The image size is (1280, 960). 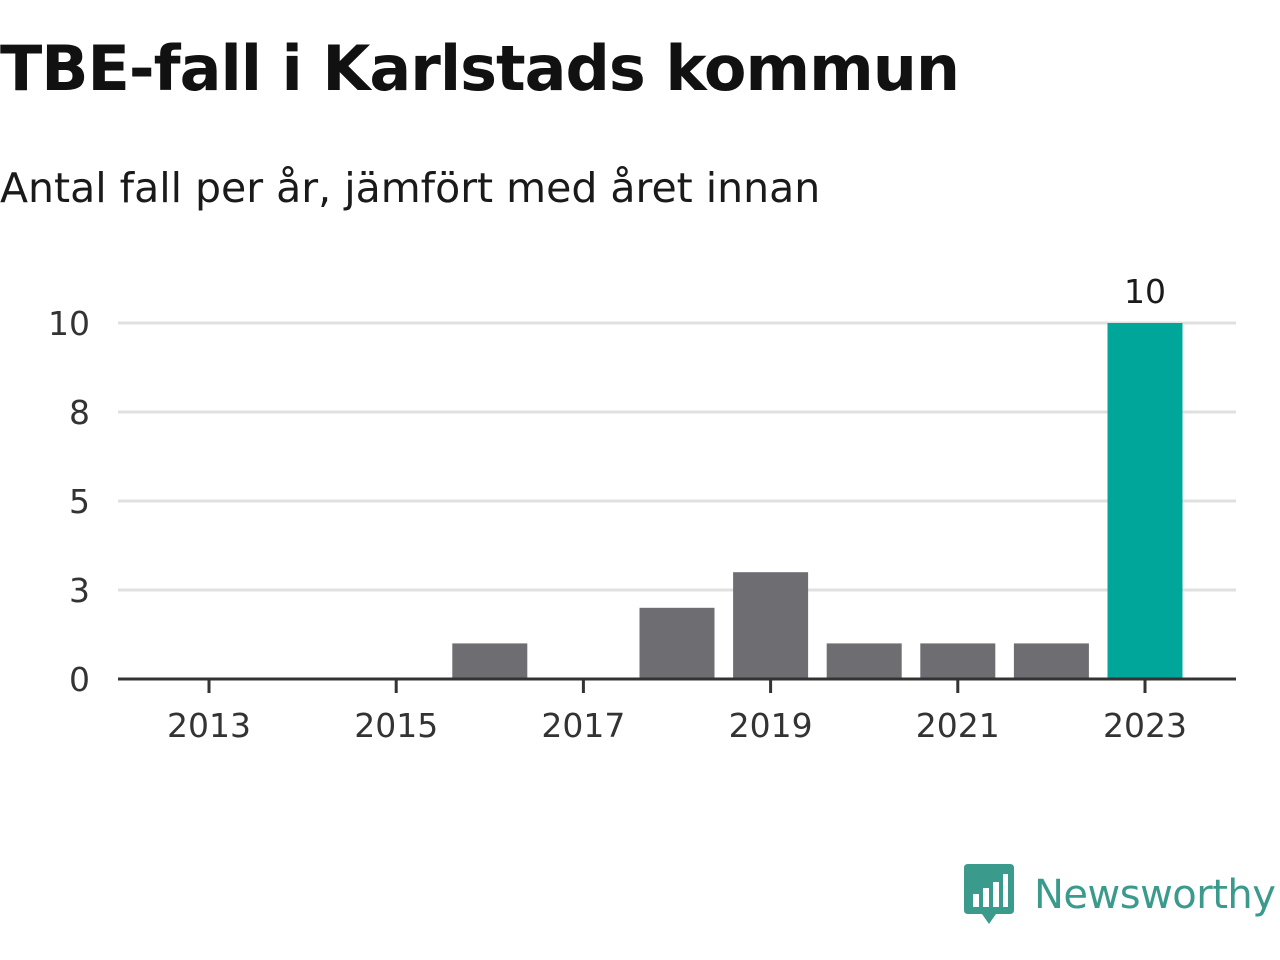 What do you see at coordinates (958, 725) in the screenshot?
I see `x-tick-label: 2021` at bounding box center [958, 725].